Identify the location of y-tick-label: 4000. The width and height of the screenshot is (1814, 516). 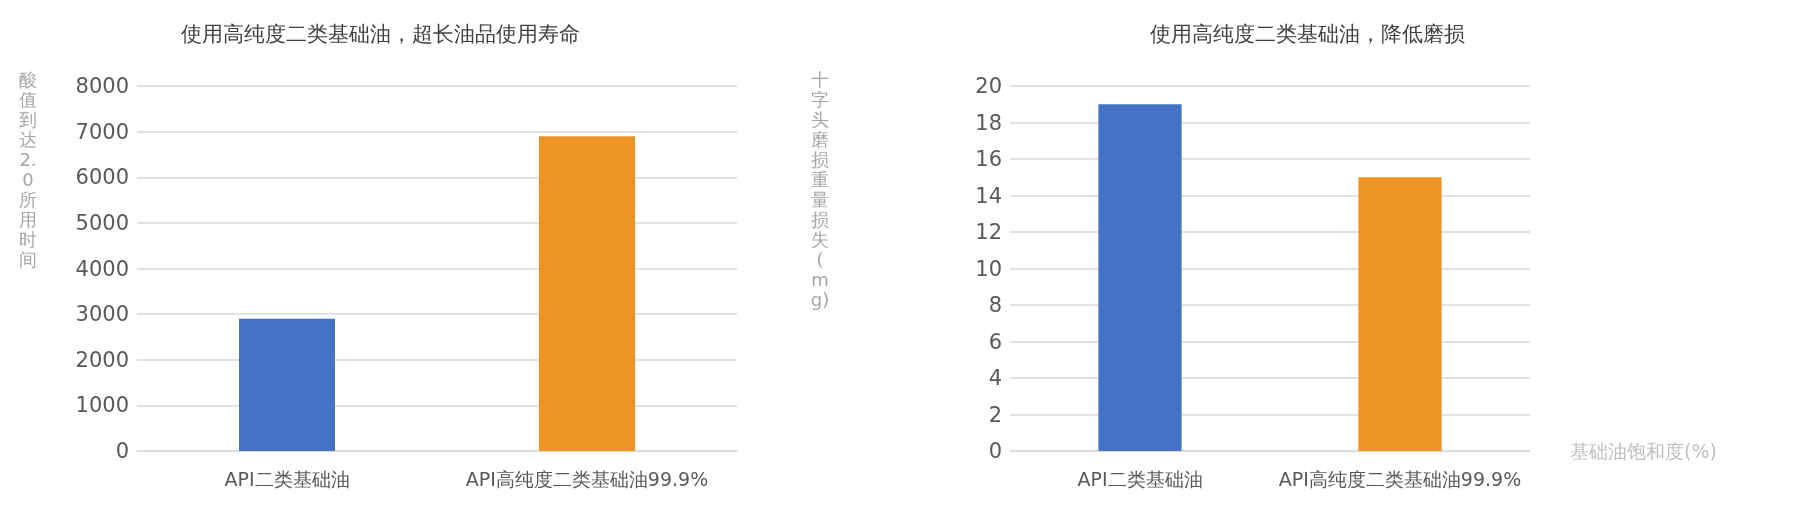
(102, 268).